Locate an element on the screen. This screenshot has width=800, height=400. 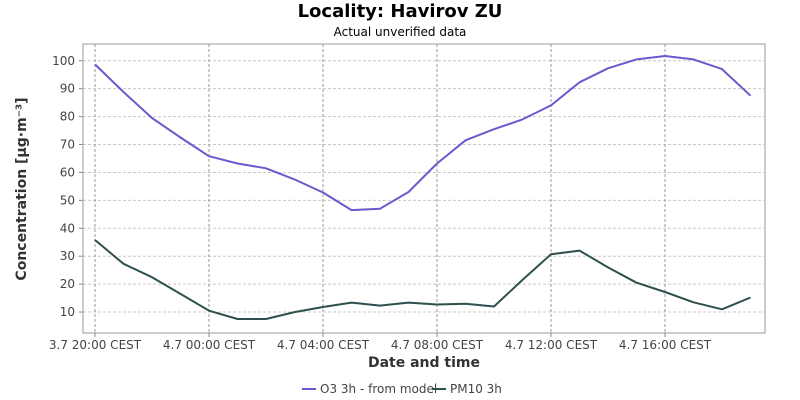
y-tick-label: 90 is located at coordinates (67, 89).